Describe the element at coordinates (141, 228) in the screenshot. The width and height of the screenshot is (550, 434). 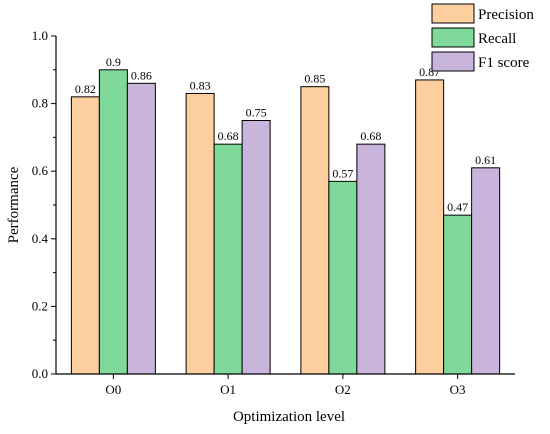
I see `bar-f1-score-o0` at that location.